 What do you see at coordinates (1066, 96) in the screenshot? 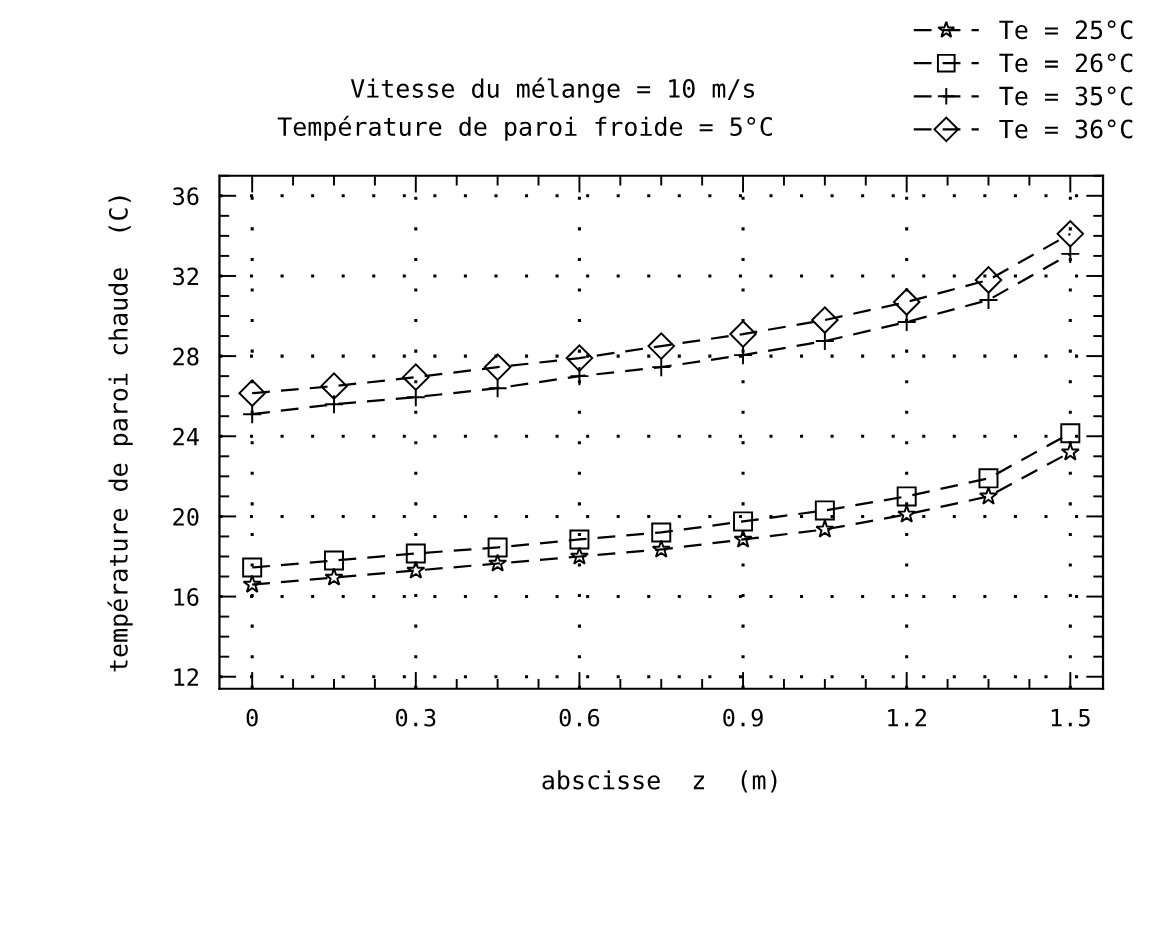
I see `legend-label: Te = 35°C` at bounding box center [1066, 96].